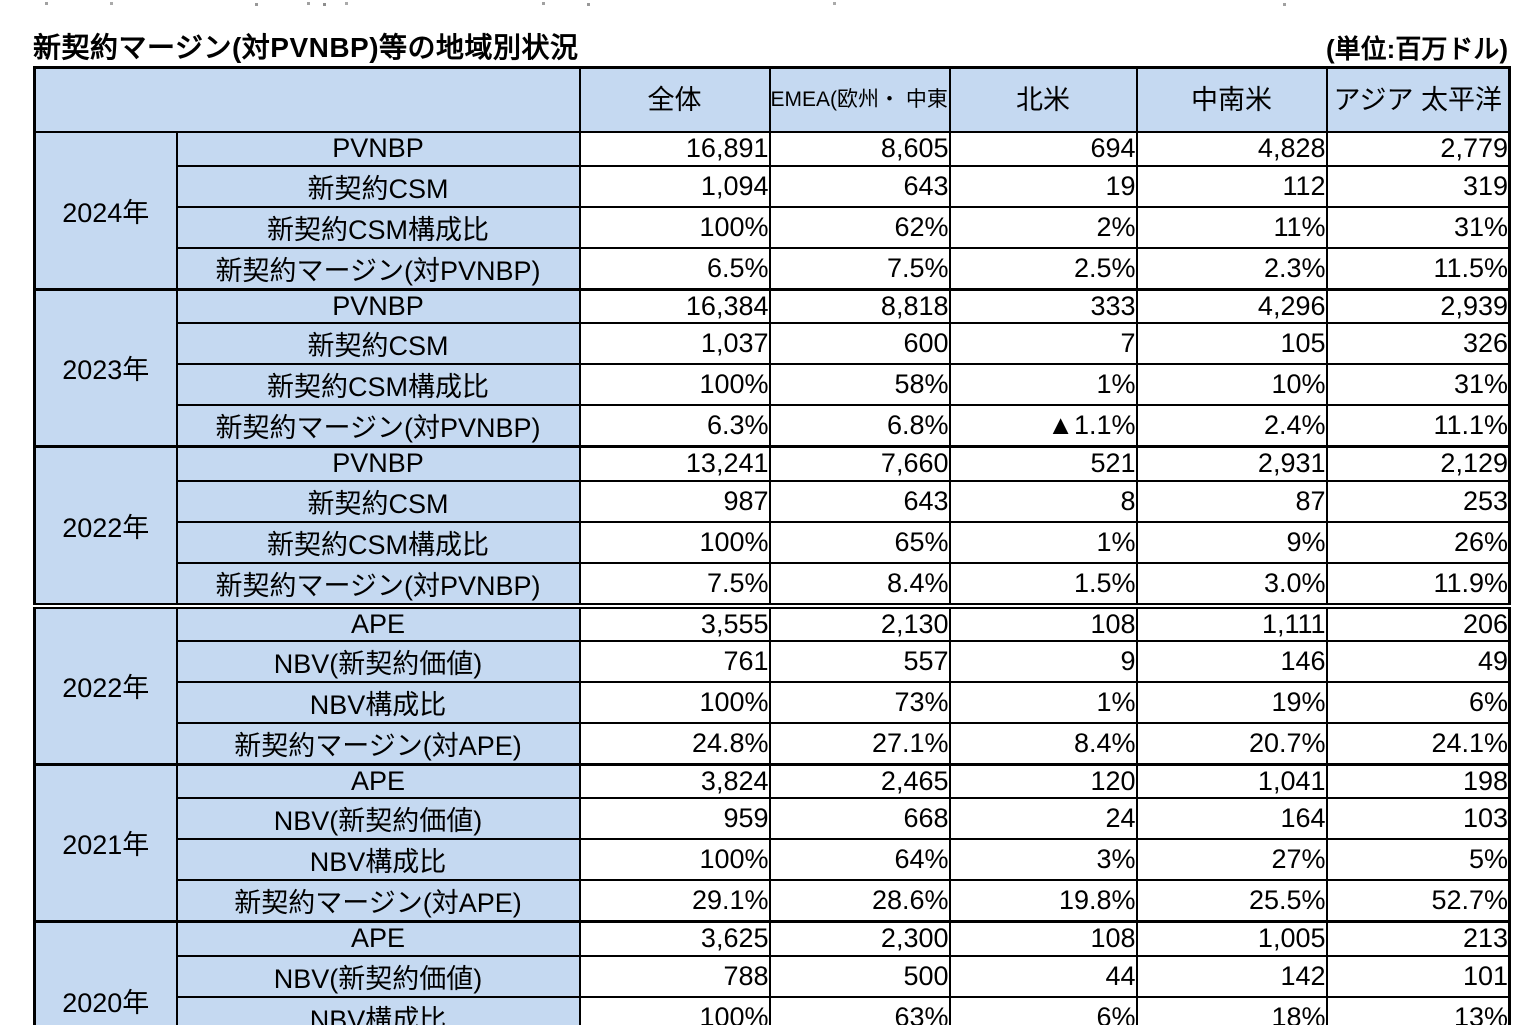  Describe the element at coordinates (1231, 227) in the screenshot. I see `value-cell: 11%` at that location.